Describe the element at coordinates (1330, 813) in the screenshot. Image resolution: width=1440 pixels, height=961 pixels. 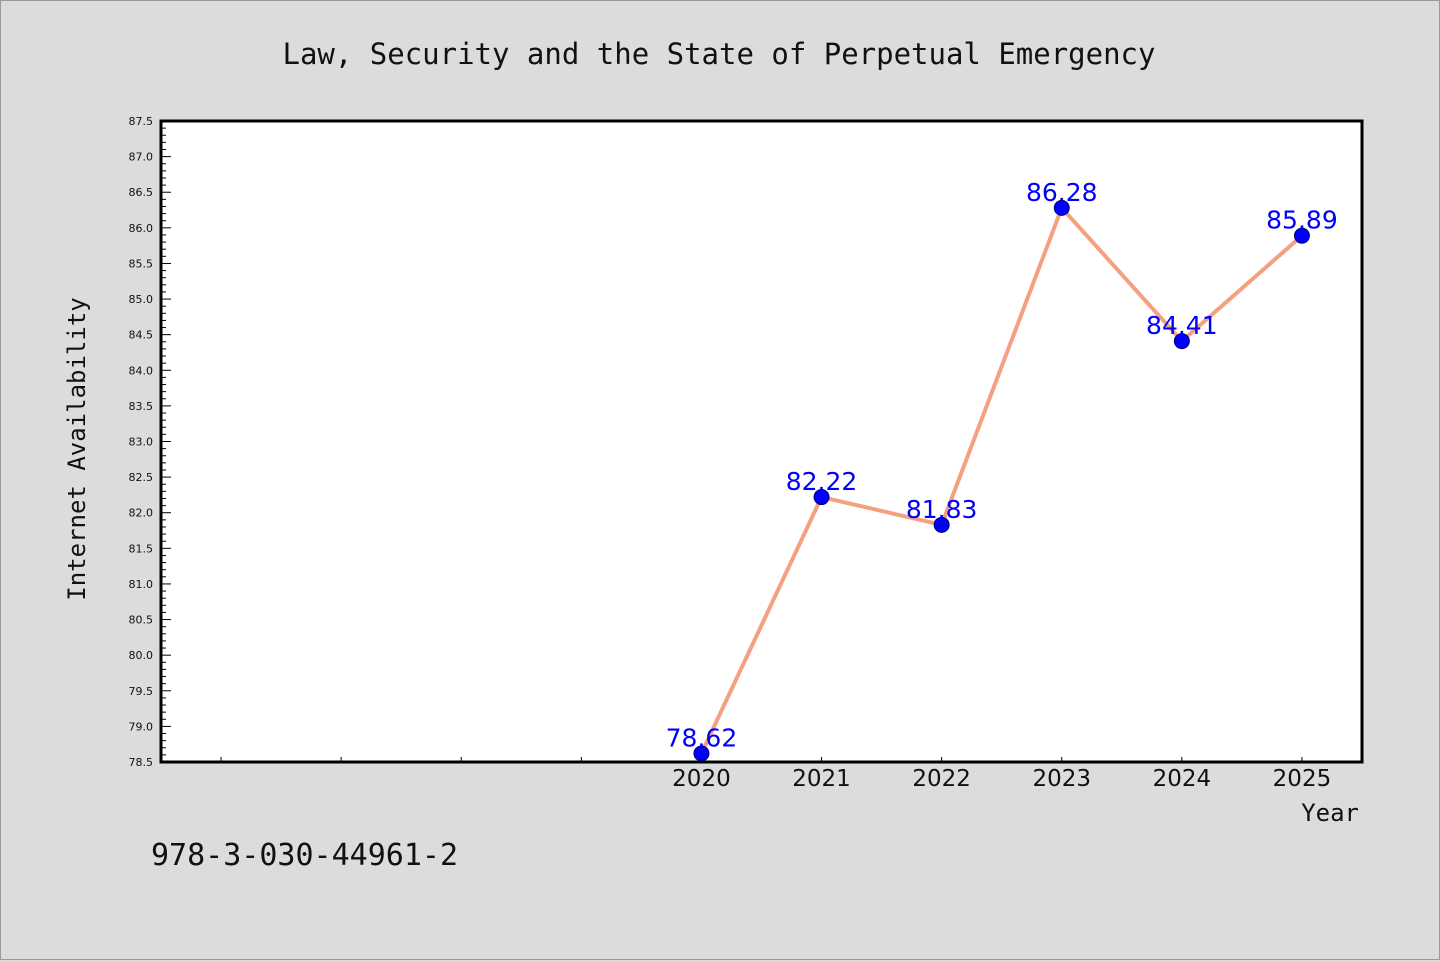
I see `x-axis-title: Year` at that location.